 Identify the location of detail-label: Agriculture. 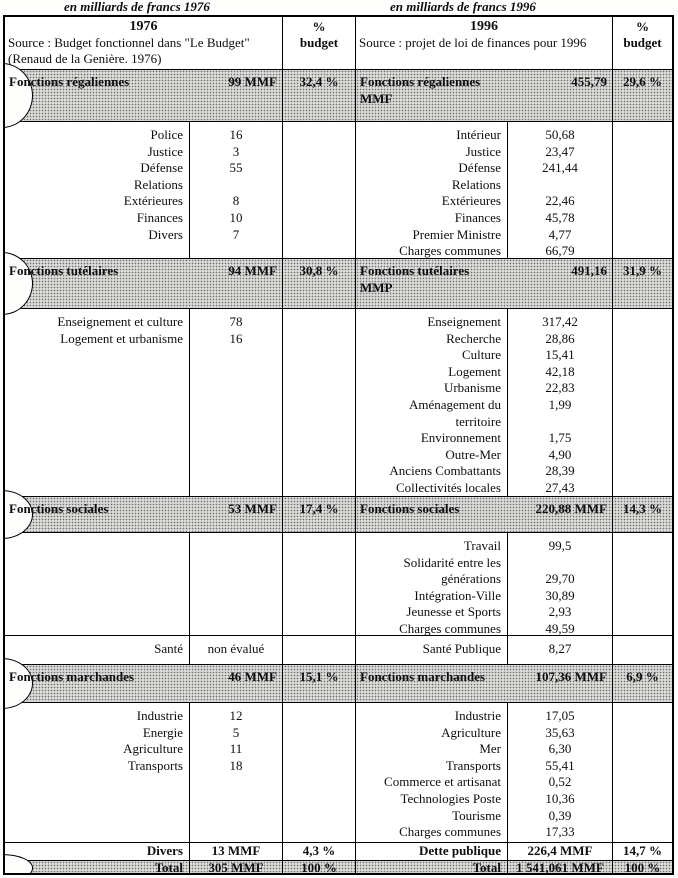
(471, 732).